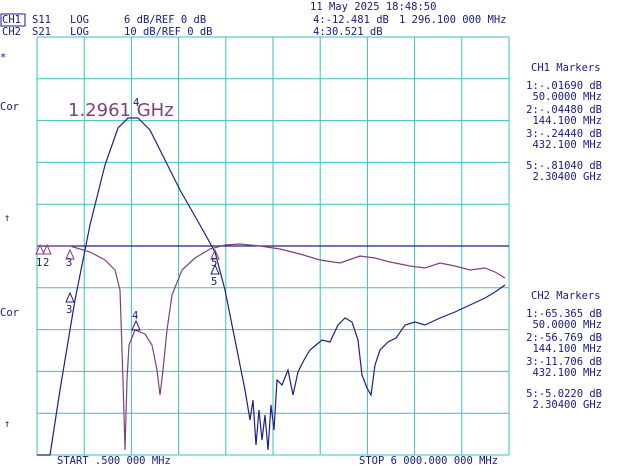 This screenshot has height=465, width=640. I want to click on marker-value: 4:-12.481 dB, so click(351, 20).